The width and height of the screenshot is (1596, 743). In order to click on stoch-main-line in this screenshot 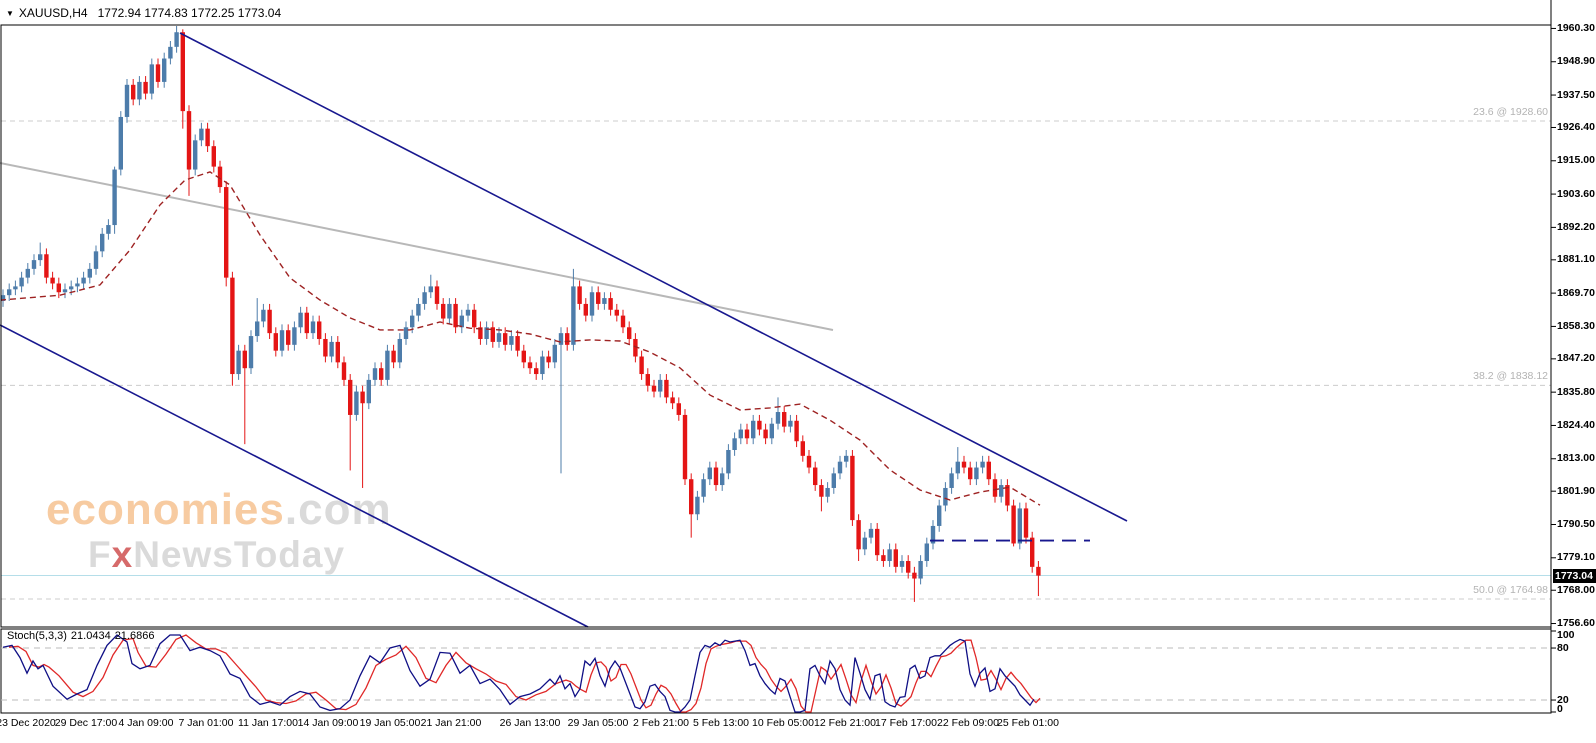, I will do `click(518, 673)`.